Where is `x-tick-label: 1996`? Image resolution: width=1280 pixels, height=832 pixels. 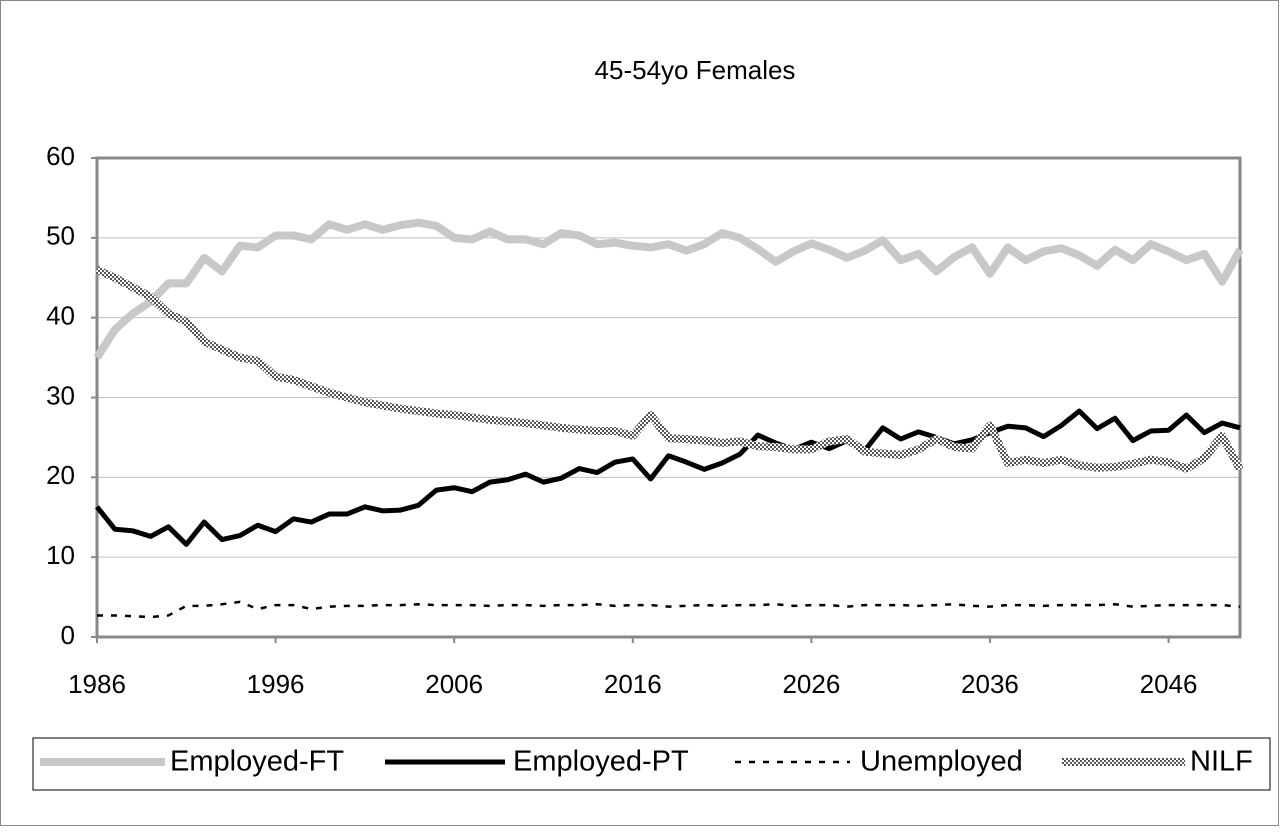
x-tick-label: 1996 is located at coordinates (276, 684).